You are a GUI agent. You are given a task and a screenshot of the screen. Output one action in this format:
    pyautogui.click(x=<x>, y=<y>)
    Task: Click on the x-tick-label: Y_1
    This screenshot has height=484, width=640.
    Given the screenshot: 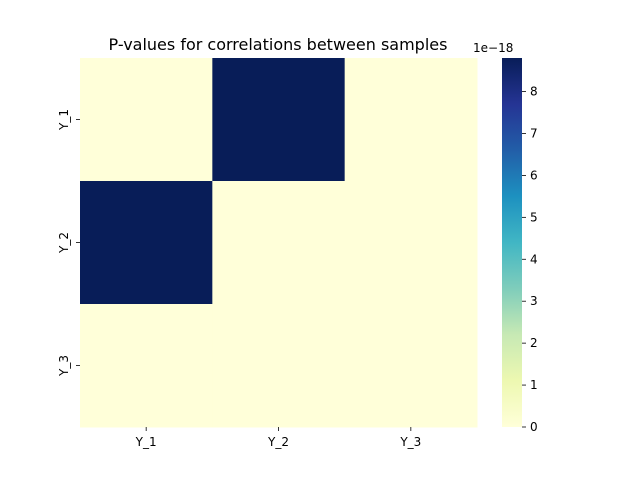 What is the action you would take?
    pyautogui.click(x=146, y=442)
    